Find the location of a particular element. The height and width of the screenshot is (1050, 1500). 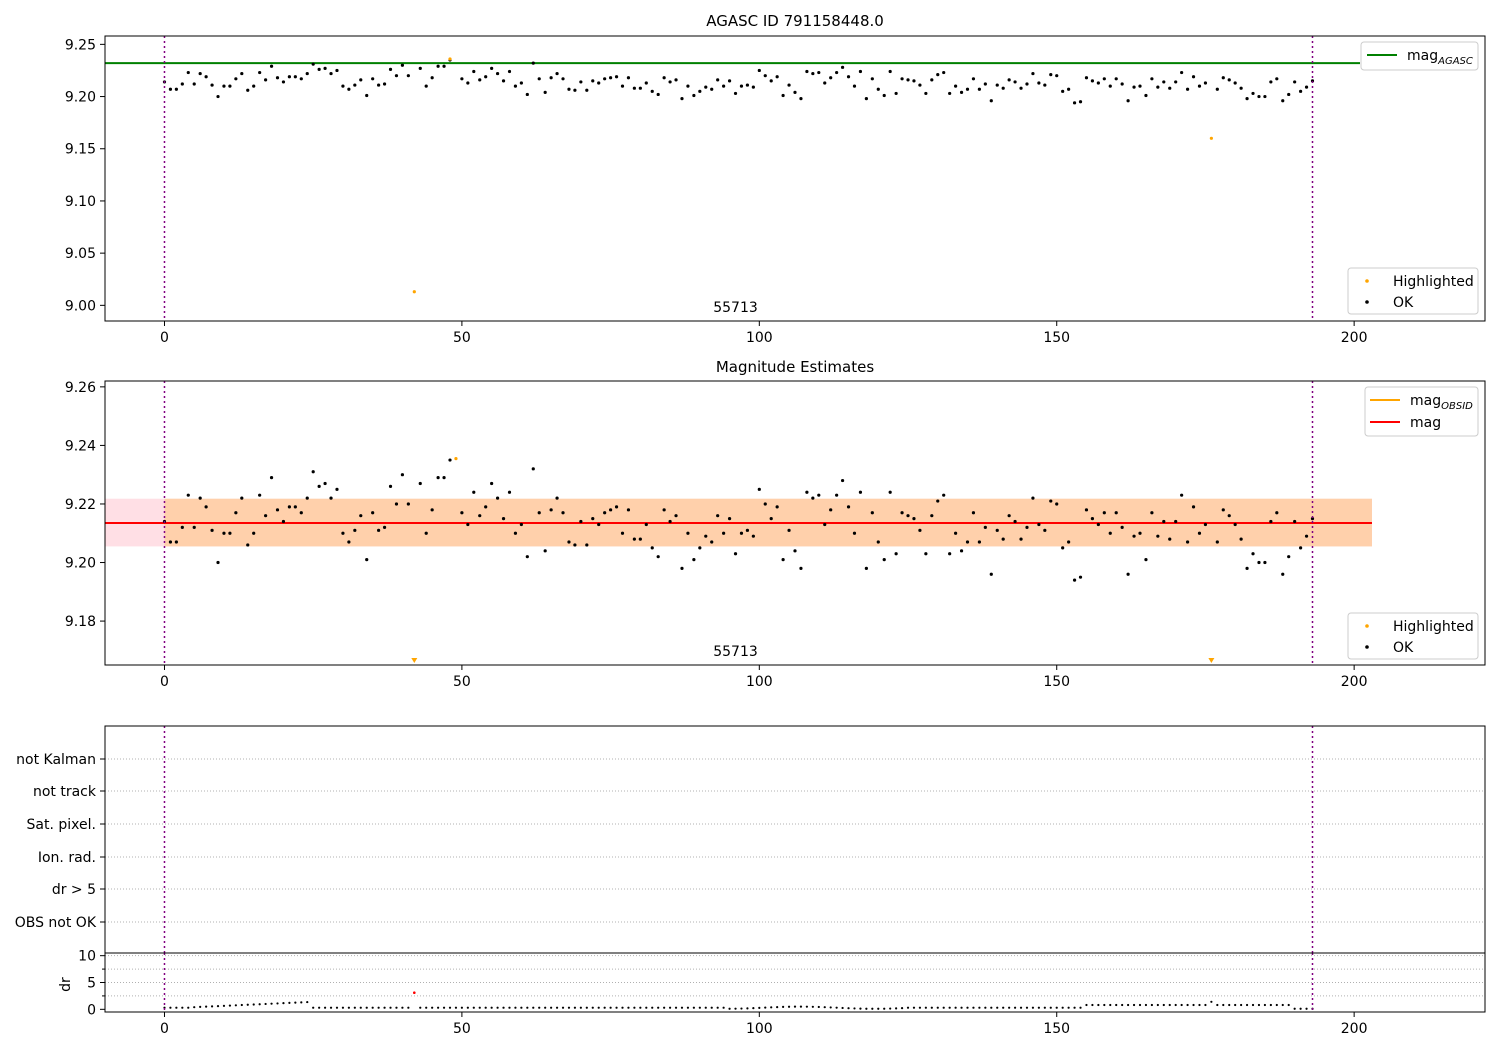

flag-label: Sat. pixel. is located at coordinates (61, 825).